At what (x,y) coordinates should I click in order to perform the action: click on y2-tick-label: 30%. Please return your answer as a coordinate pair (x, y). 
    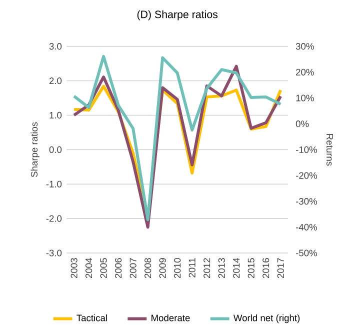
    Looking at the image, I should click on (305, 46).